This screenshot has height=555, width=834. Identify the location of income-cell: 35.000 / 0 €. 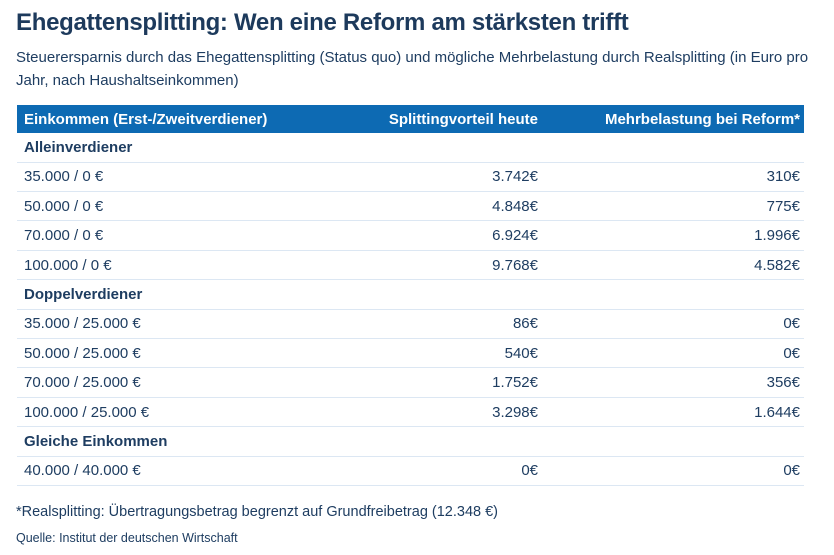
(64, 177).